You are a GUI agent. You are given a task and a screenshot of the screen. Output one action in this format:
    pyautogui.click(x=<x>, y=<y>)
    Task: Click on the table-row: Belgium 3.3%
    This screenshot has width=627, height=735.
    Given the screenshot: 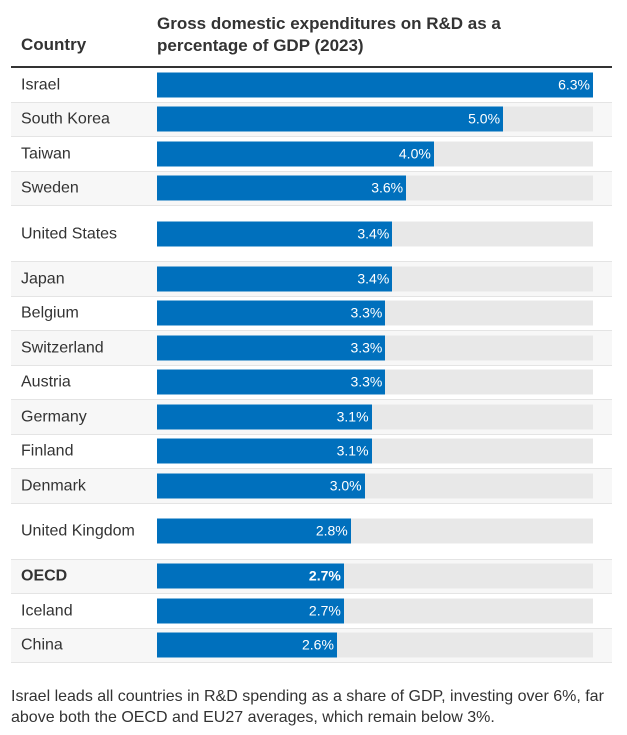 What is the action you would take?
    pyautogui.click(x=311, y=314)
    